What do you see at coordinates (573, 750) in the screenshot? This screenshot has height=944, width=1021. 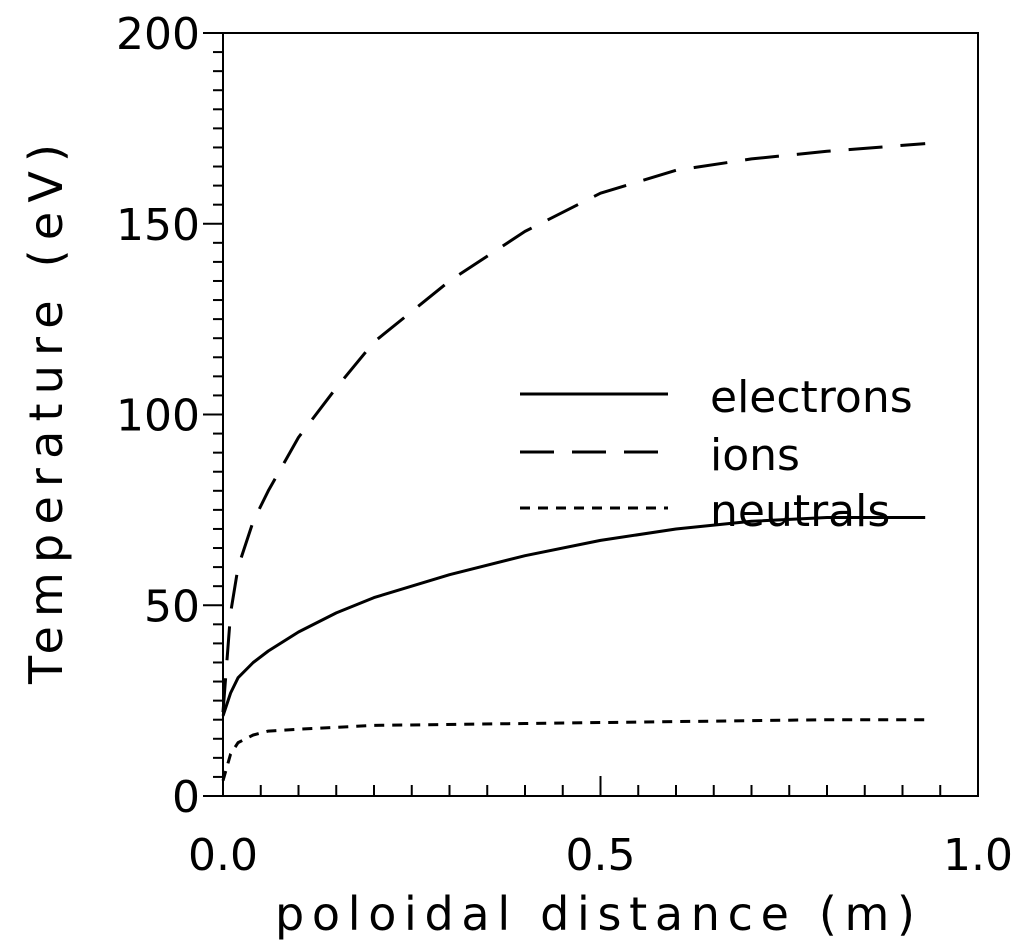 I see `series-line-neutrals` at bounding box center [573, 750].